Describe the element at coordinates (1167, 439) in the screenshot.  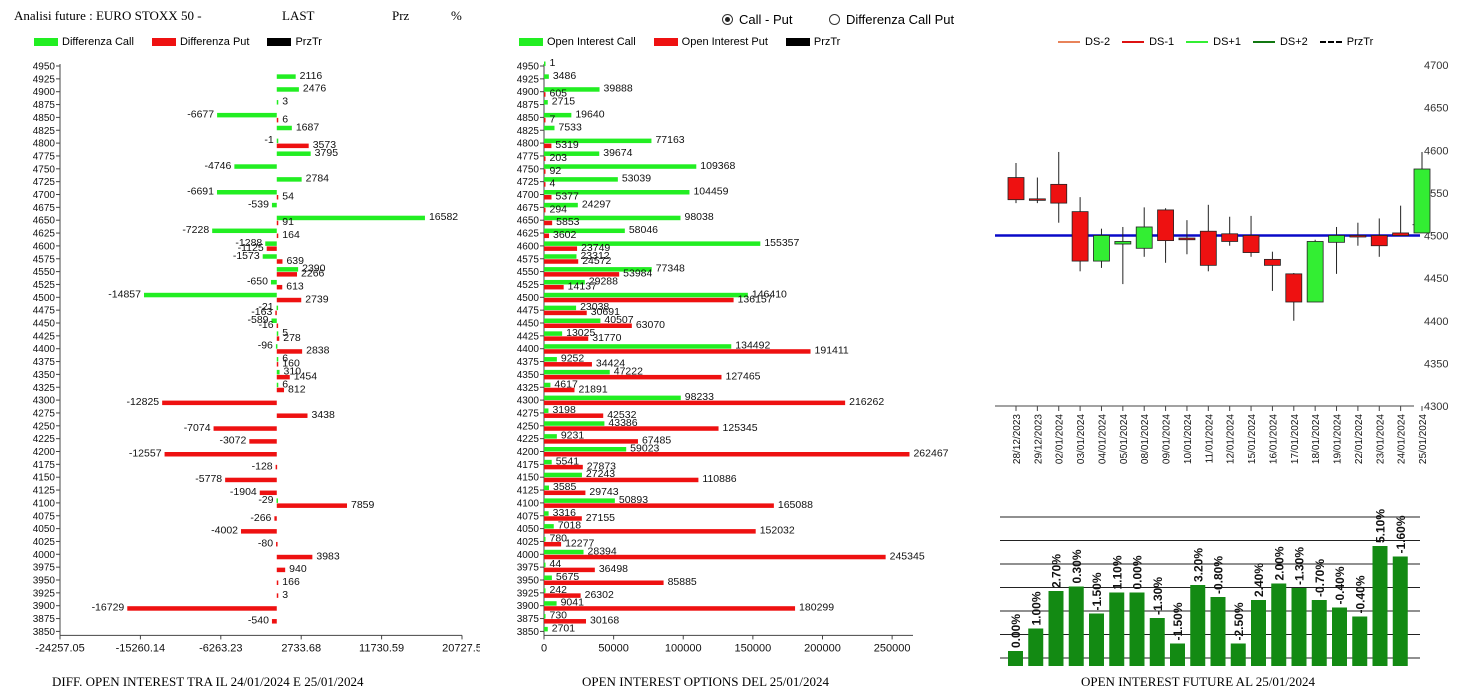
I see `x-tick-label: 09/01/2024` at that location.